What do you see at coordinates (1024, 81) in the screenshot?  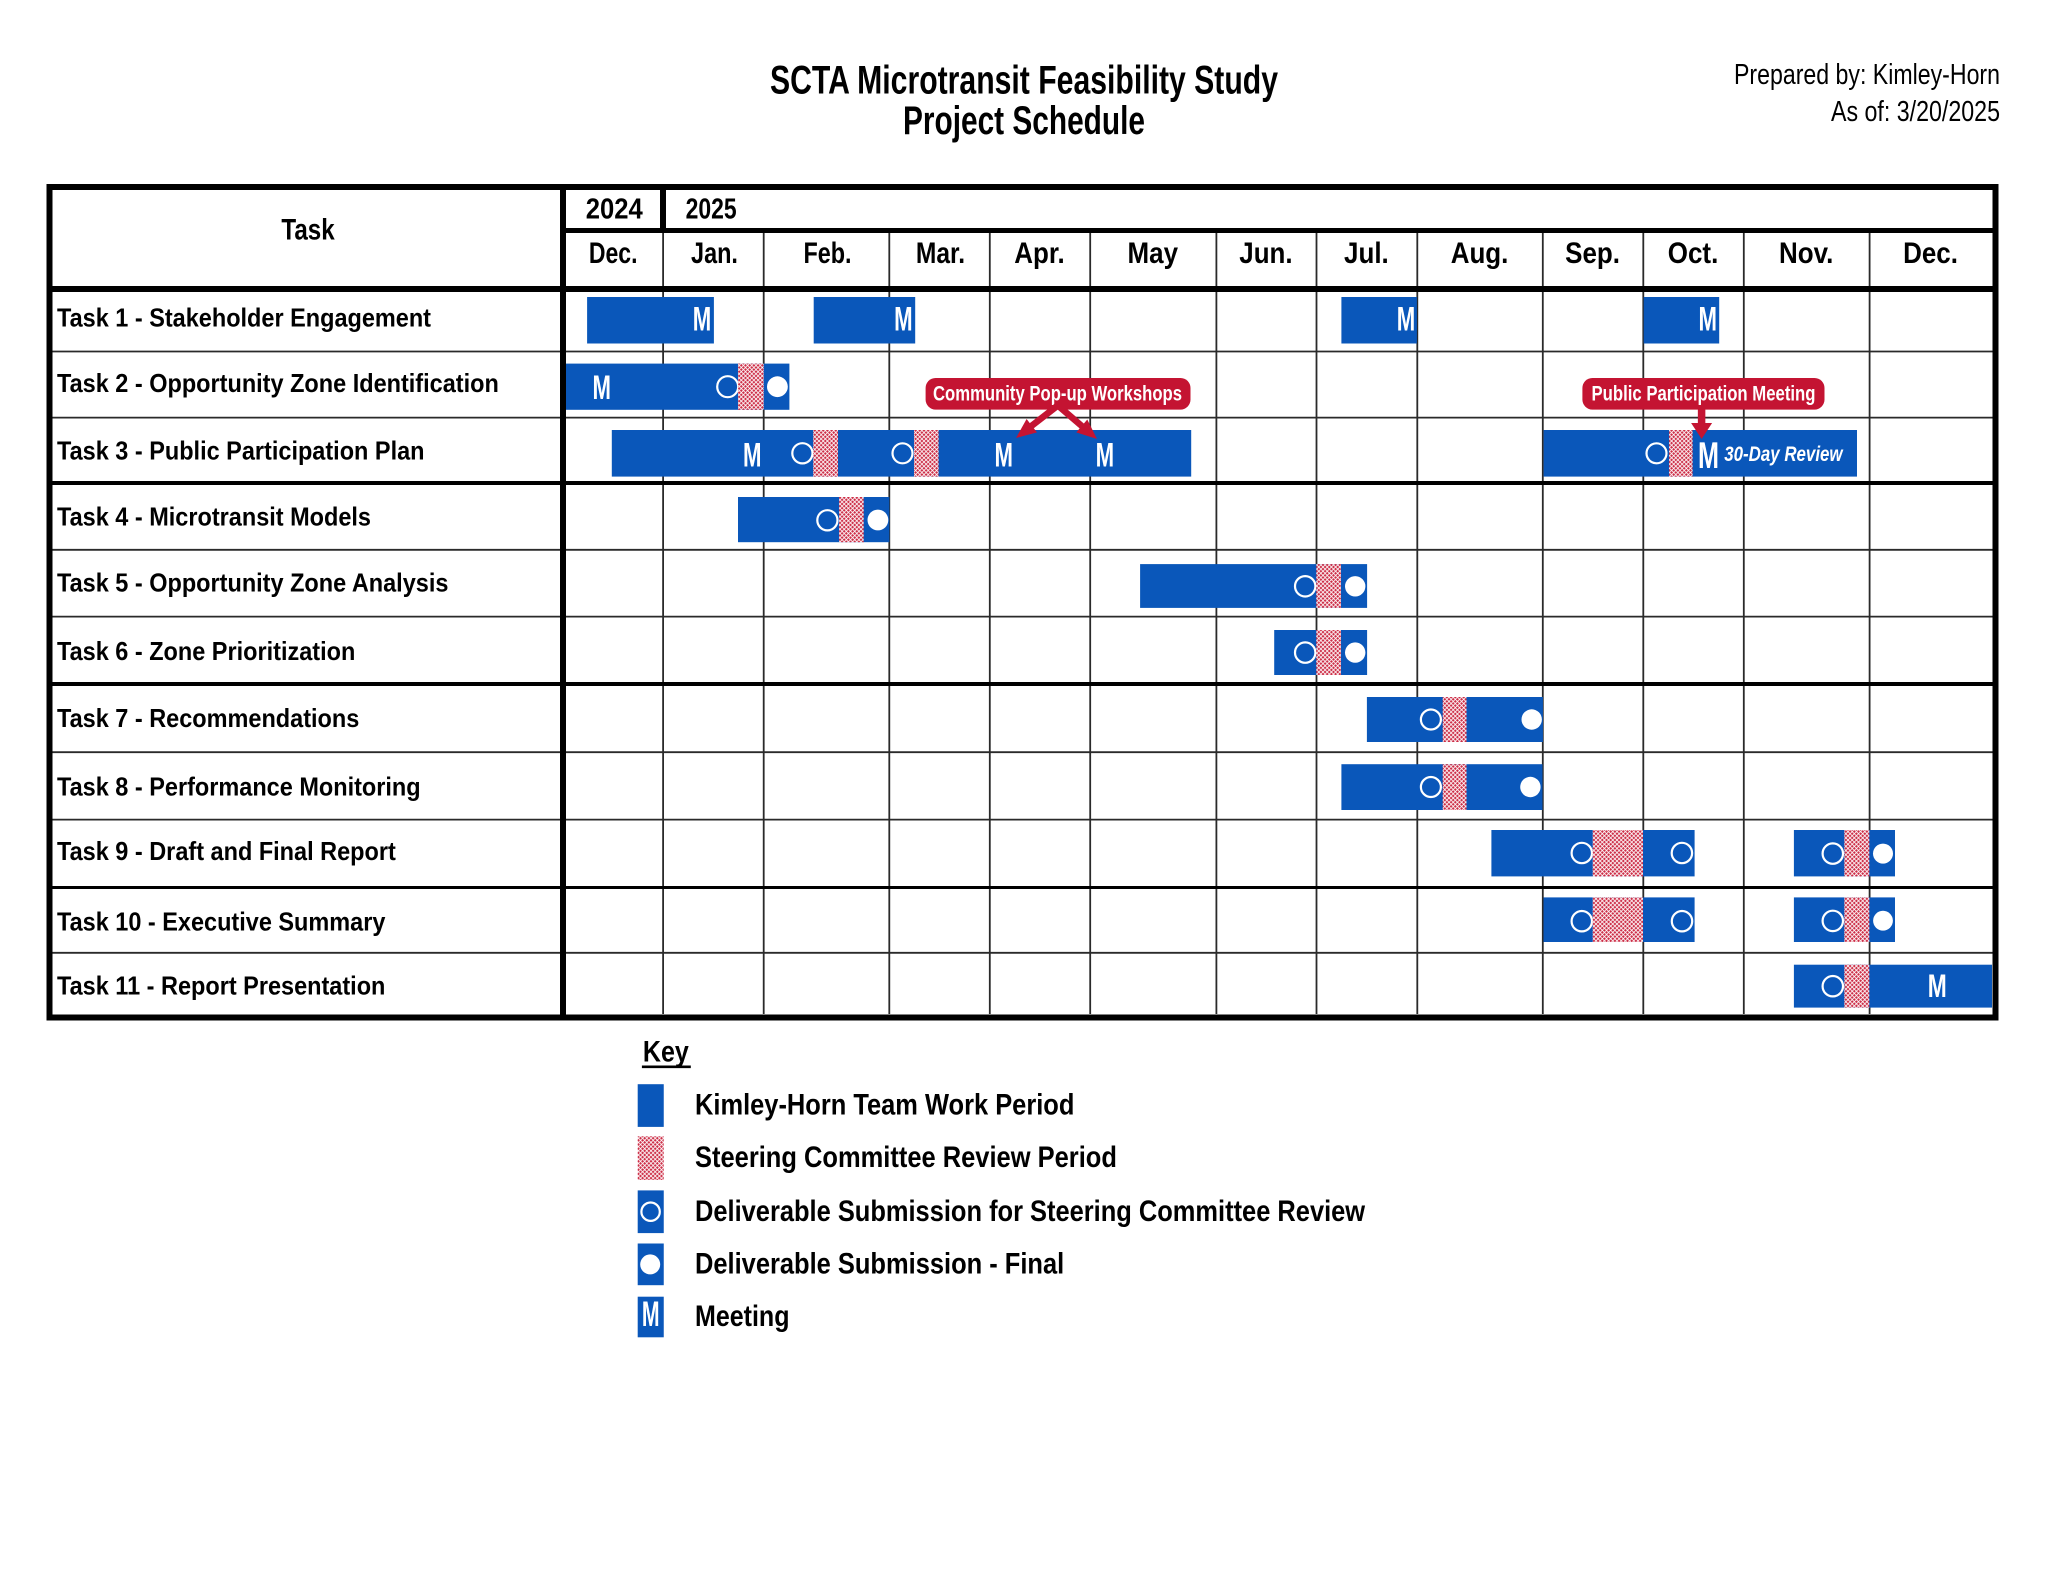 I see `svg-text:SCTA Microtransit Feasibility: SCTA Microtransit Feasibility Study` at bounding box center [1024, 81].